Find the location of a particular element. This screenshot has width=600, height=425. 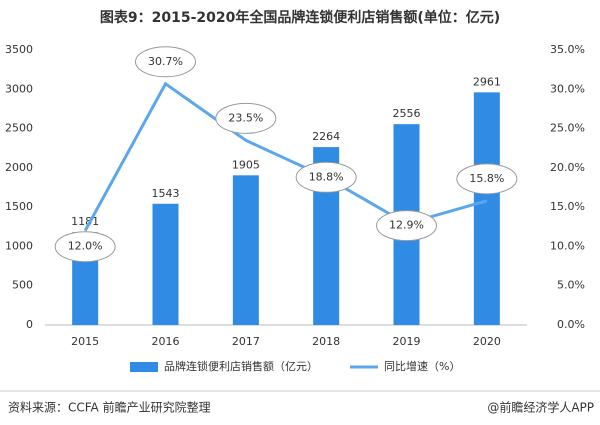

y2-tick-label: 0.0% is located at coordinates (571, 324).